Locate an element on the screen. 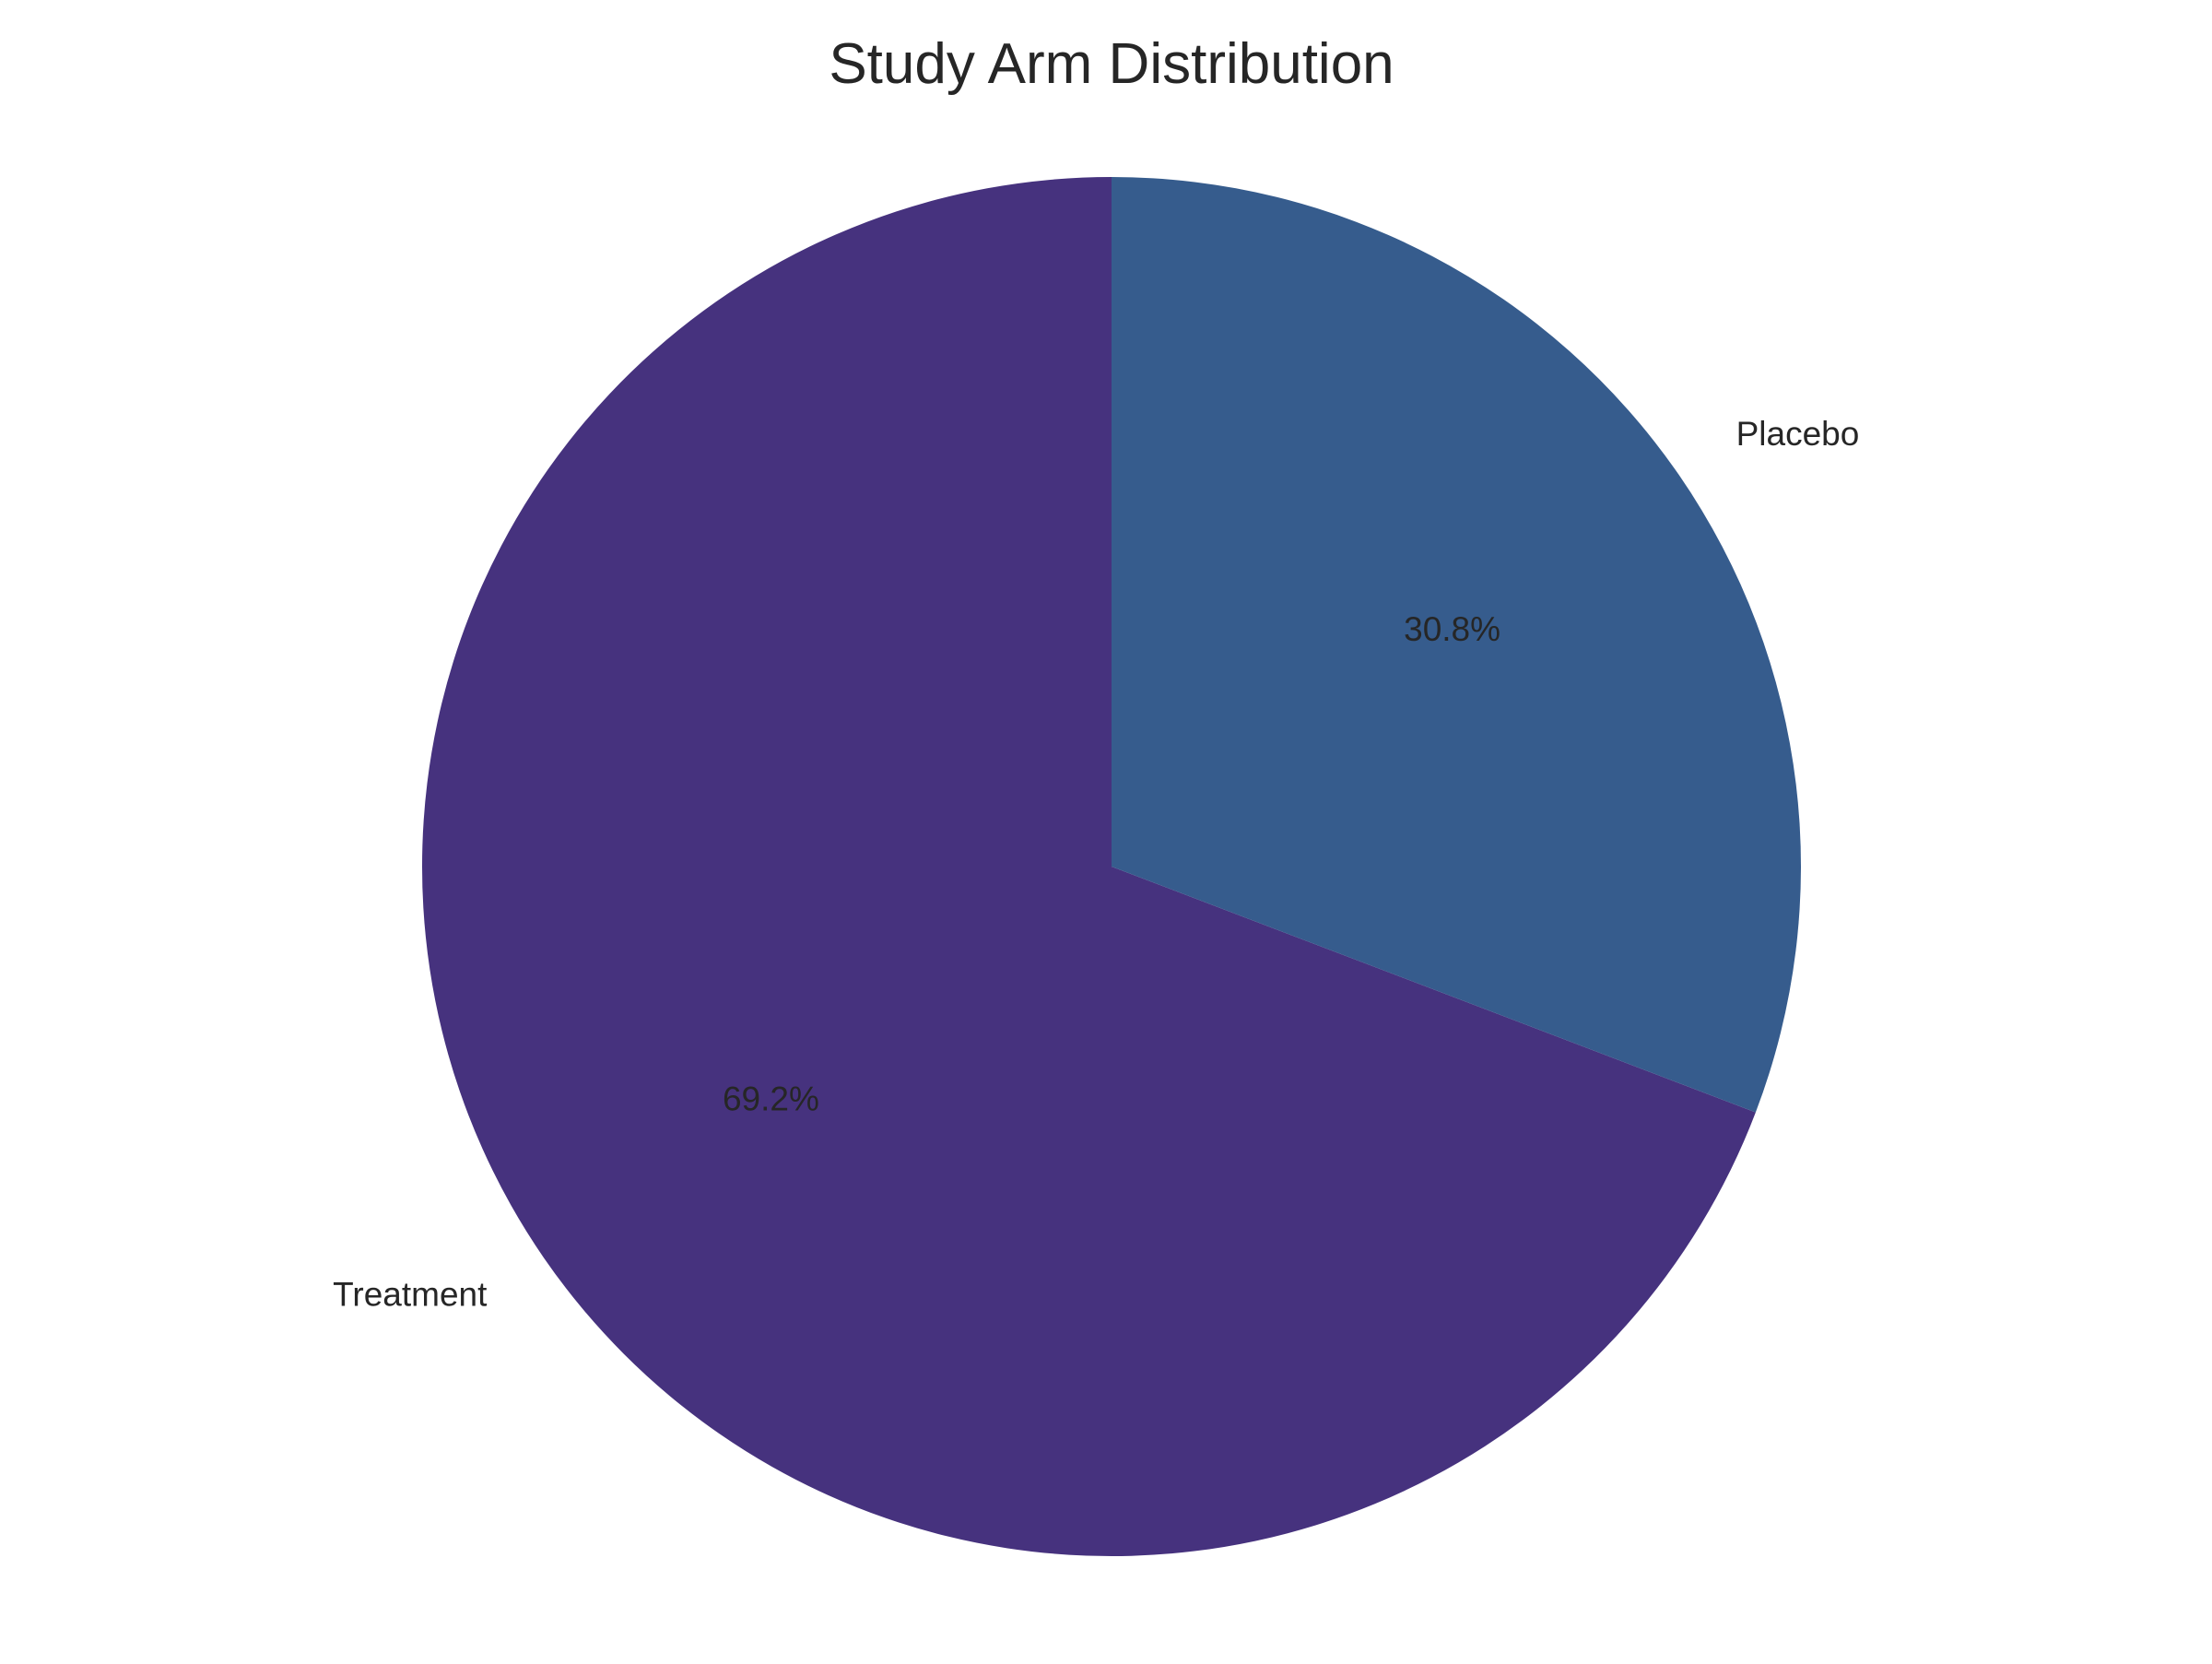  percent-label-placebo: 30.8% is located at coordinates (1452, 629).